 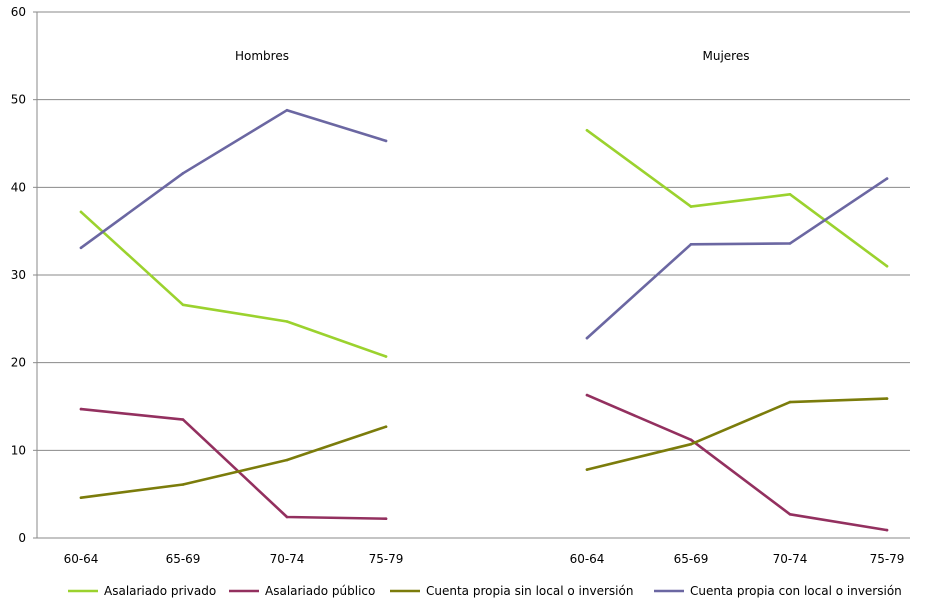 What do you see at coordinates (160, 591) in the screenshot?
I see `legend-label-1: Asalariado privado` at bounding box center [160, 591].